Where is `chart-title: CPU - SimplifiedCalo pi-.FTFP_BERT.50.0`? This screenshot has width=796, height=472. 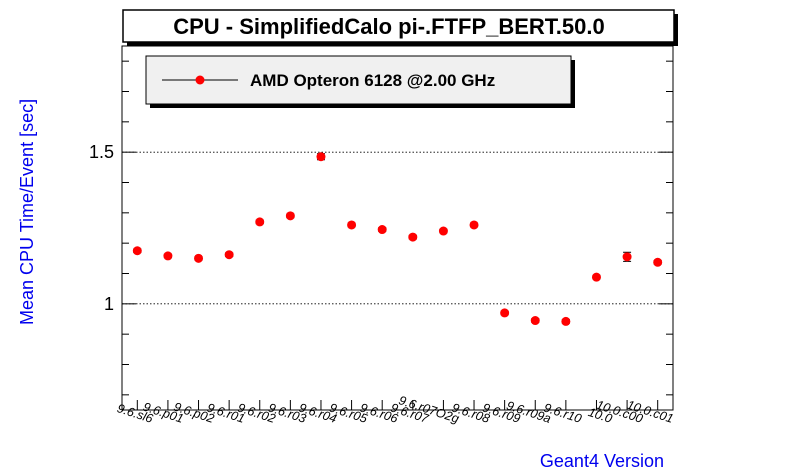 chart-title: CPU - SimplifiedCalo pi-.FTFP_BERT.50.0 is located at coordinates (389, 26).